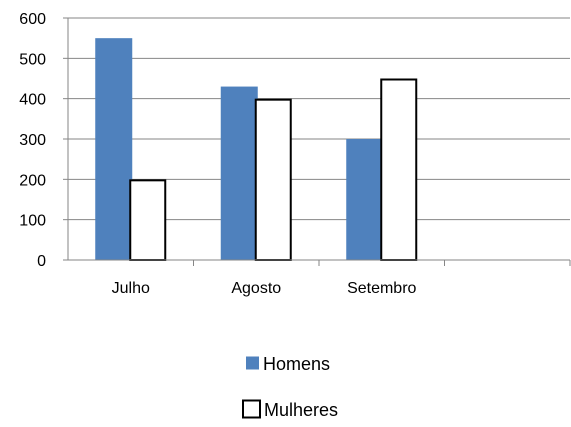 Image resolution: width=571 pixels, height=427 pixels. Describe the element at coordinates (381, 288) in the screenshot. I see `x-tick-label: Setembro` at that location.